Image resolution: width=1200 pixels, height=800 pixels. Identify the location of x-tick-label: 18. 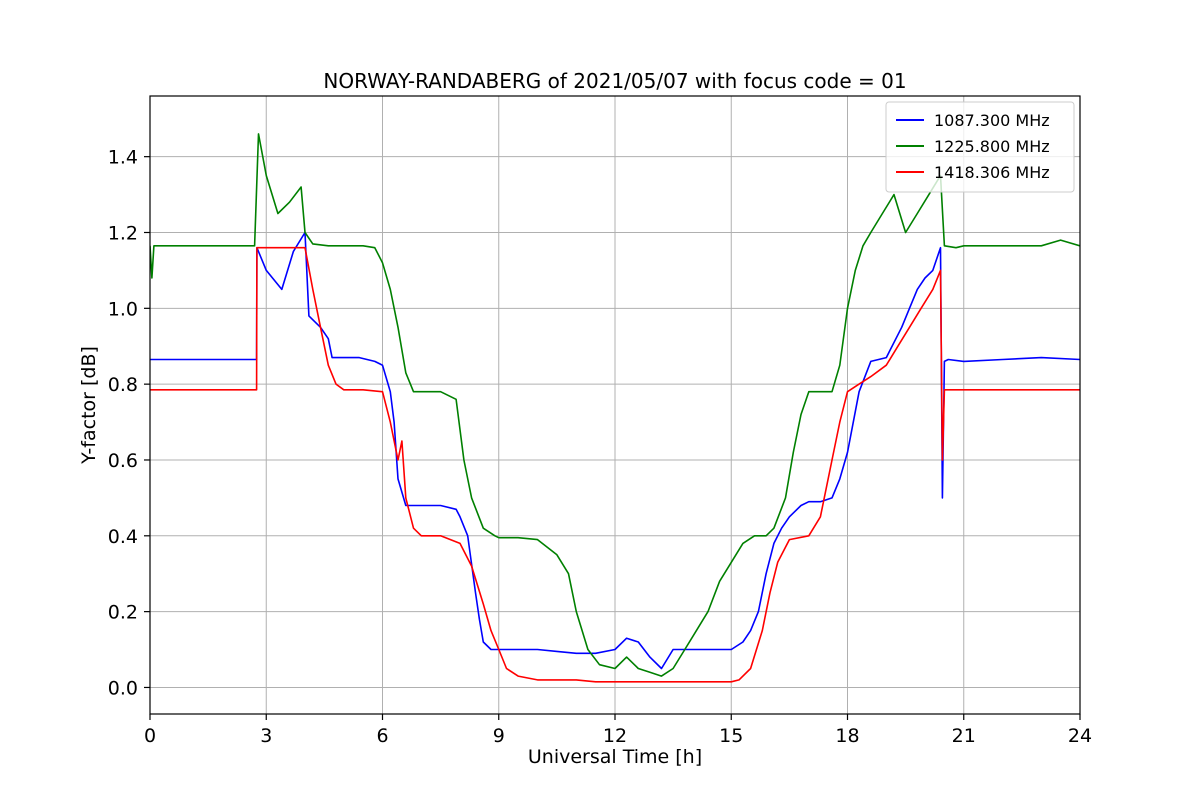
(847, 736).